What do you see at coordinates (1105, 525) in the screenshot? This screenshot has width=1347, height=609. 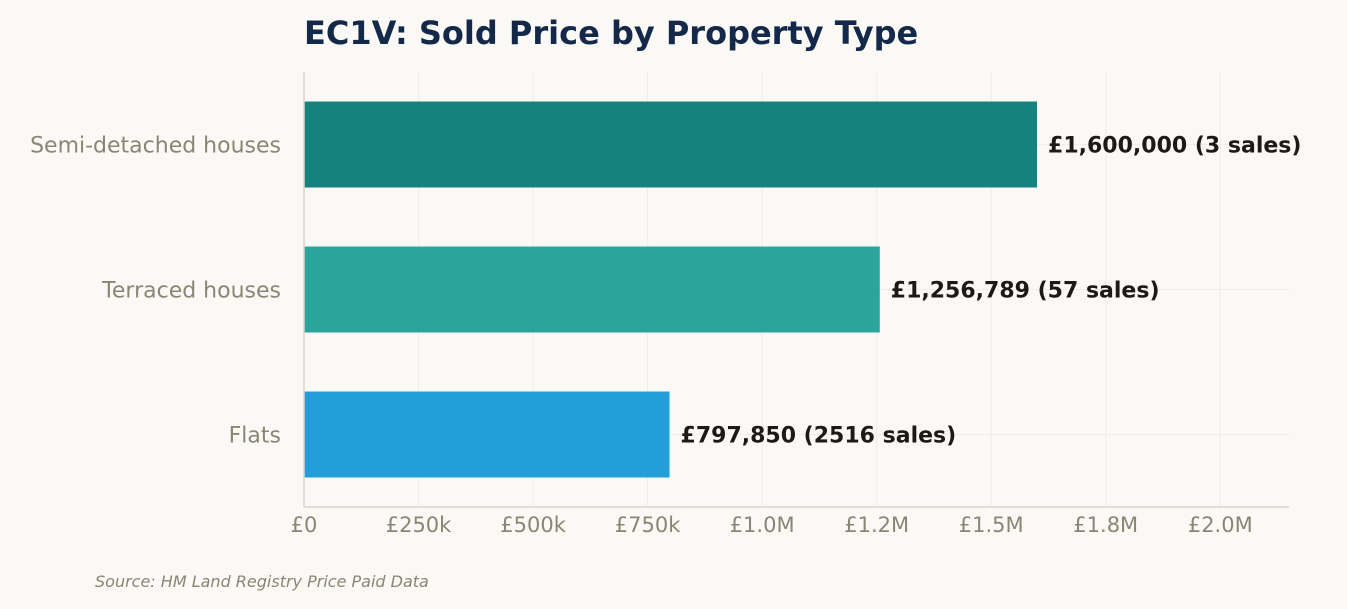 I see `x-tick-label: £1.8M` at bounding box center [1105, 525].